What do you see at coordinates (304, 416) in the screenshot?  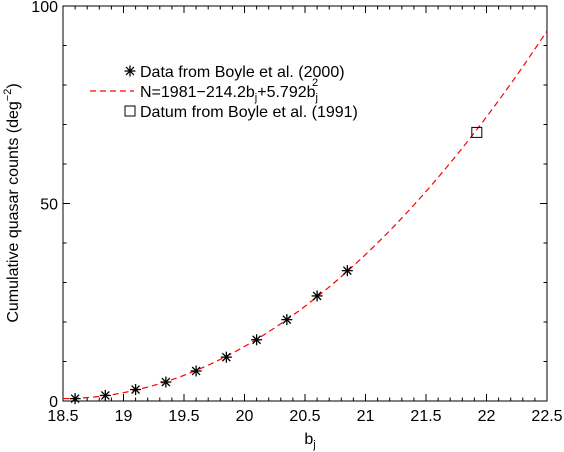 I see `x-tick-label: 20.5` at bounding box center [304, 416].